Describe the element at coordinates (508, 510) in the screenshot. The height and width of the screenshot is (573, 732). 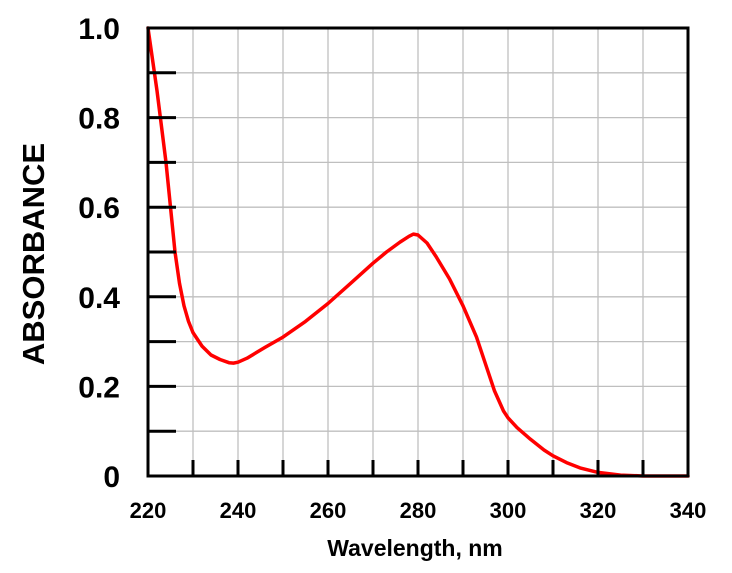
I see `x-tick-label: 300` at that location.